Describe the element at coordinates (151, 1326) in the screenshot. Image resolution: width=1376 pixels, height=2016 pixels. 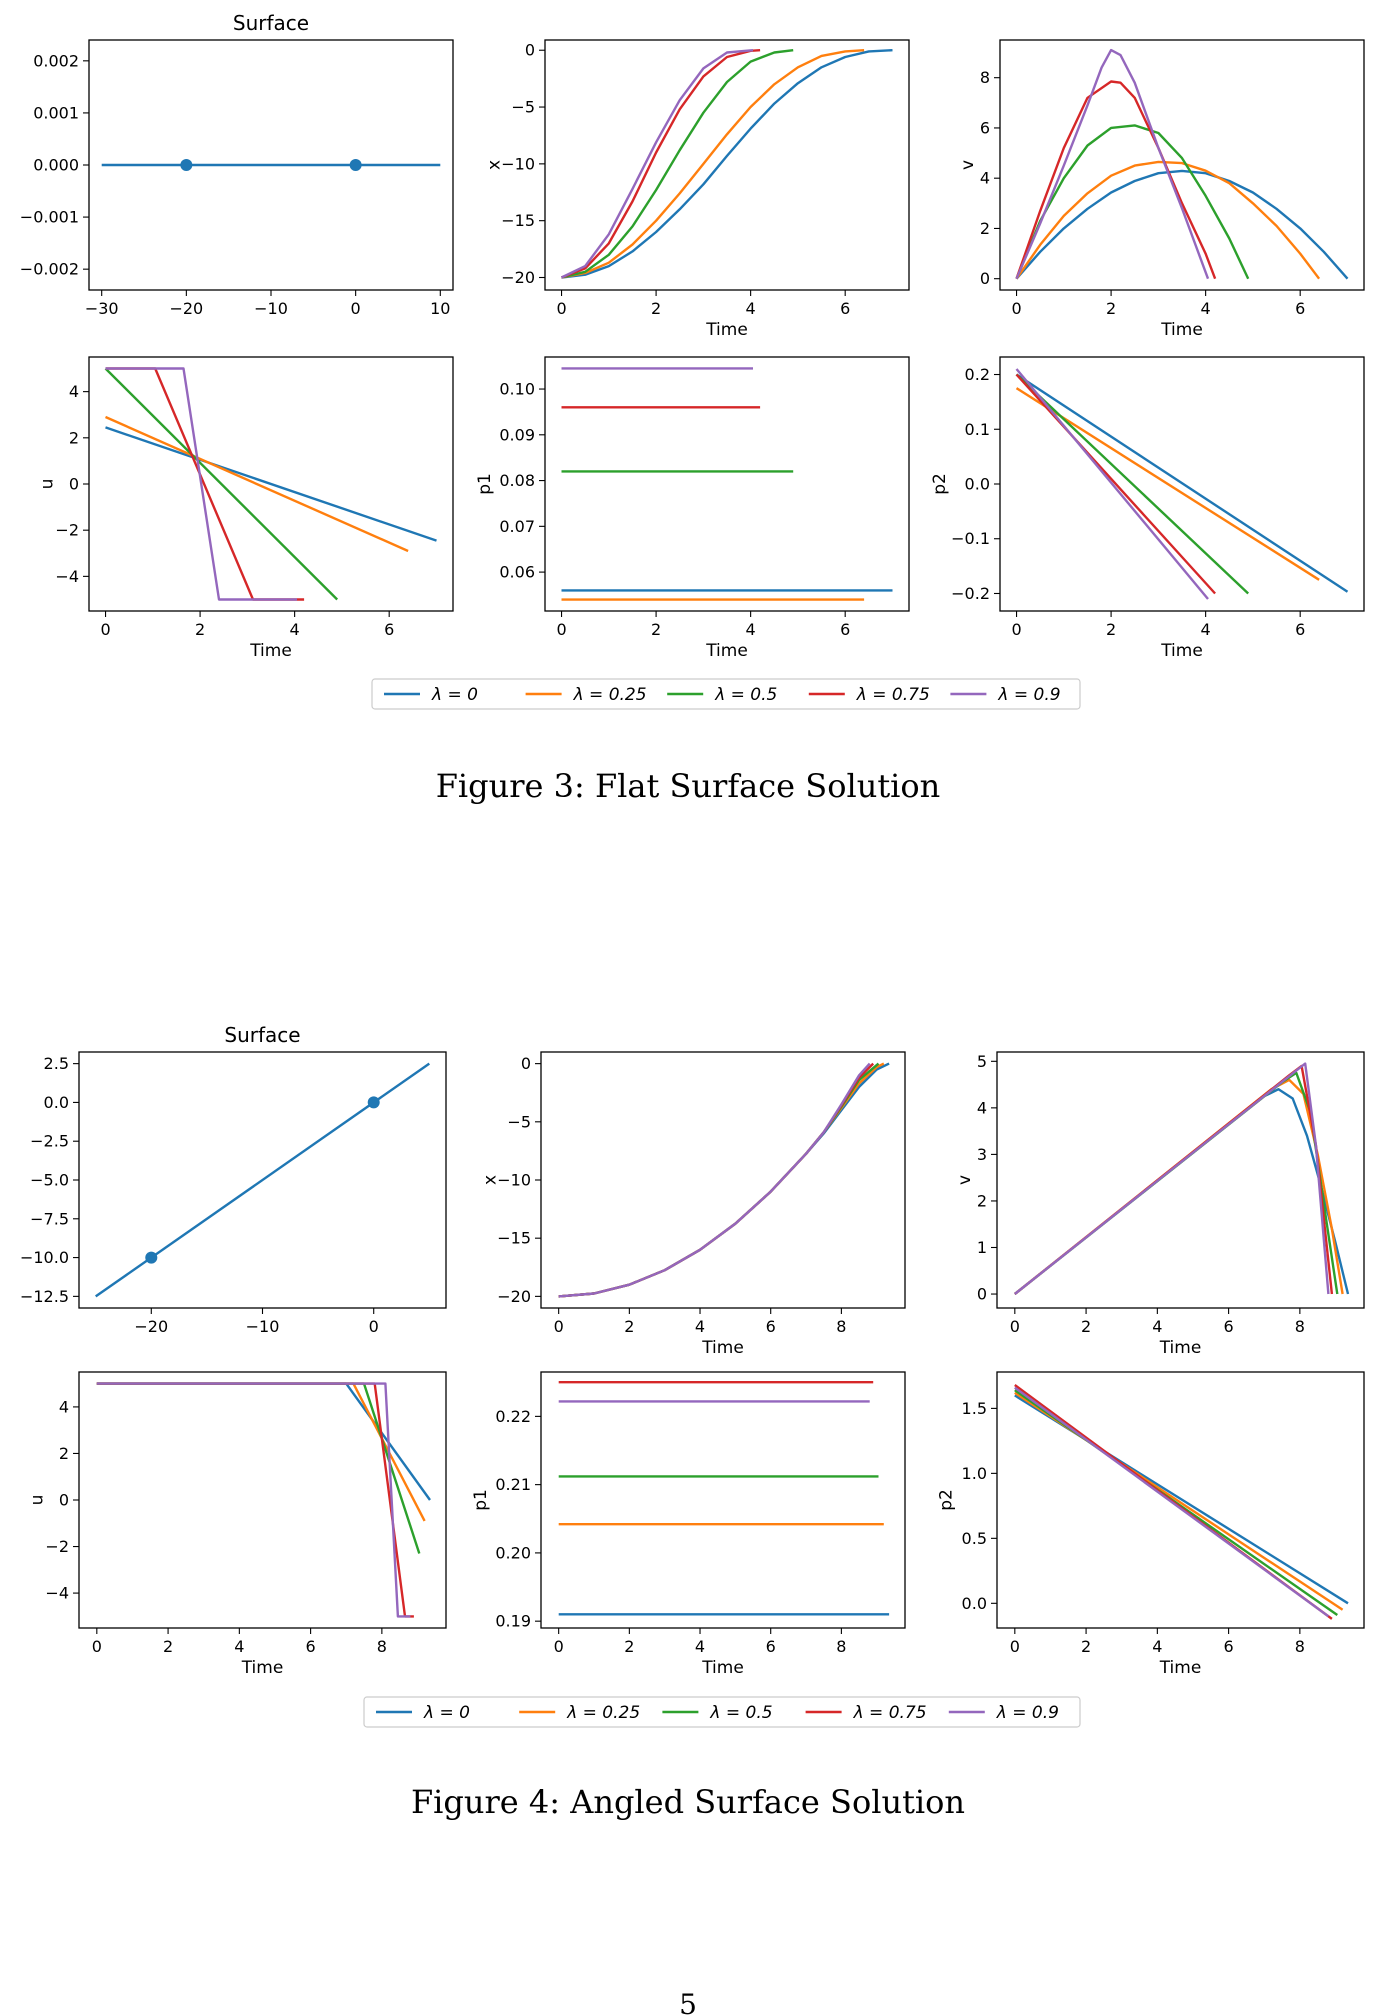
I see `x-tick-label: −20` at that location.